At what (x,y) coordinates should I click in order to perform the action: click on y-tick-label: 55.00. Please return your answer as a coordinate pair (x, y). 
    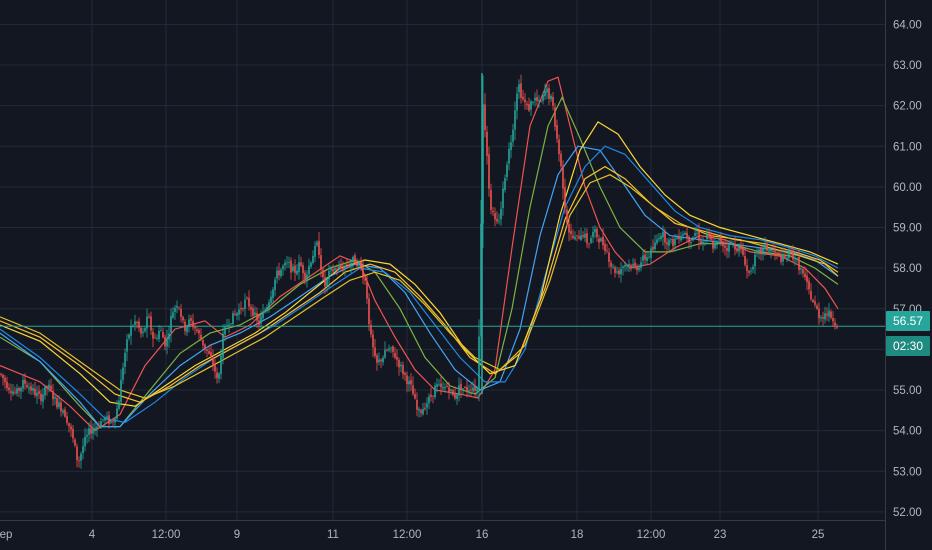
    Looking at the image, I should click on (907, 391).